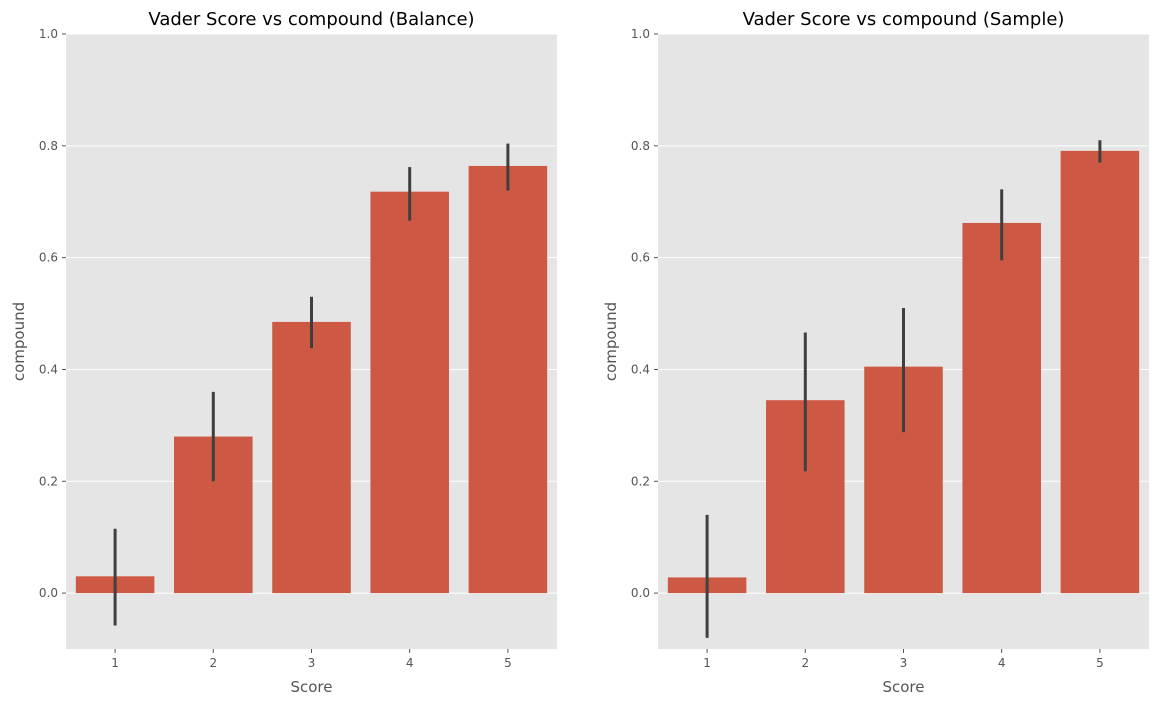 The image size is (1160, 706). What do you see at coordinates (311, 19) in the screenshot?
I see `chart-title: Vader Score vs compound (Balance)` at bounding box center [311, 19].